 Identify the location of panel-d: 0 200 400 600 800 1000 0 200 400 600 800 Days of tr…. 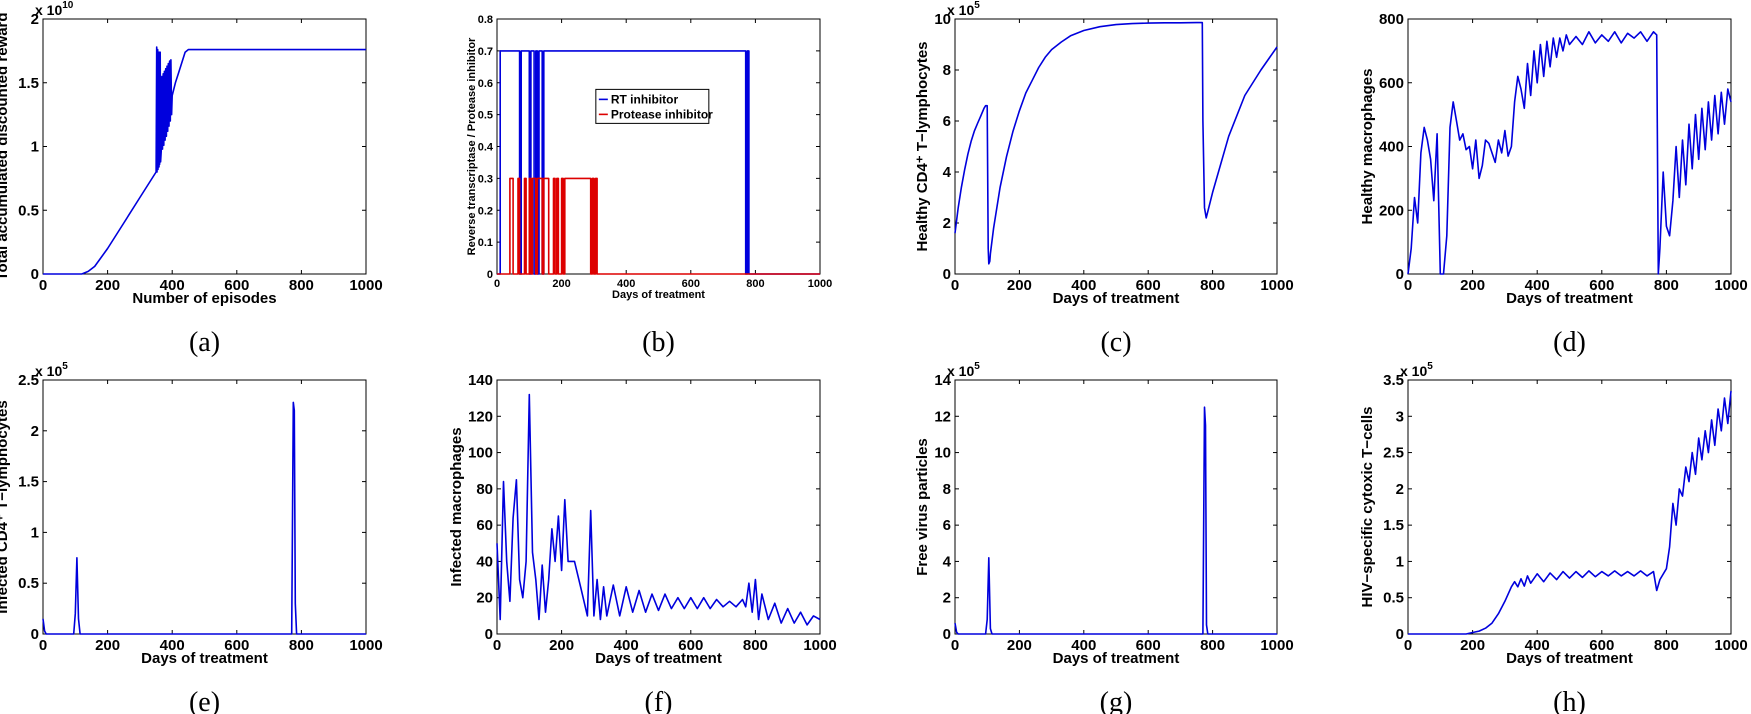
(1553, 184).